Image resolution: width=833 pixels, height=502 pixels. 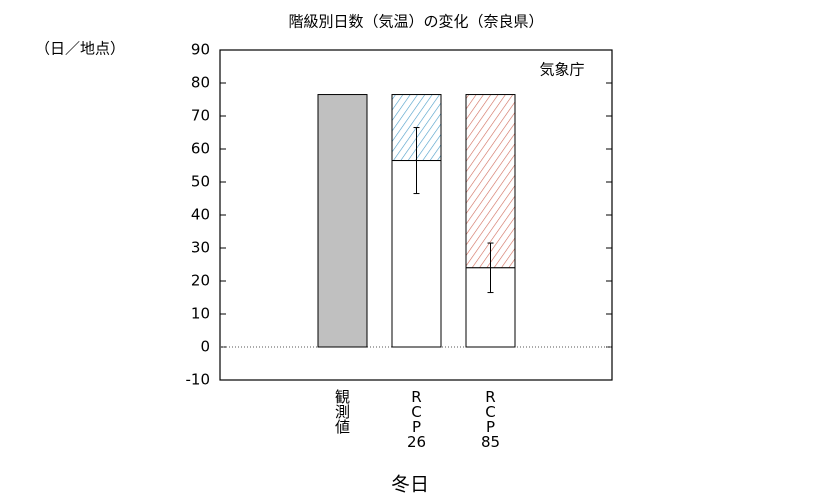 I want to click on x-tick-label: R C P 85, so click(x=490, y=419).